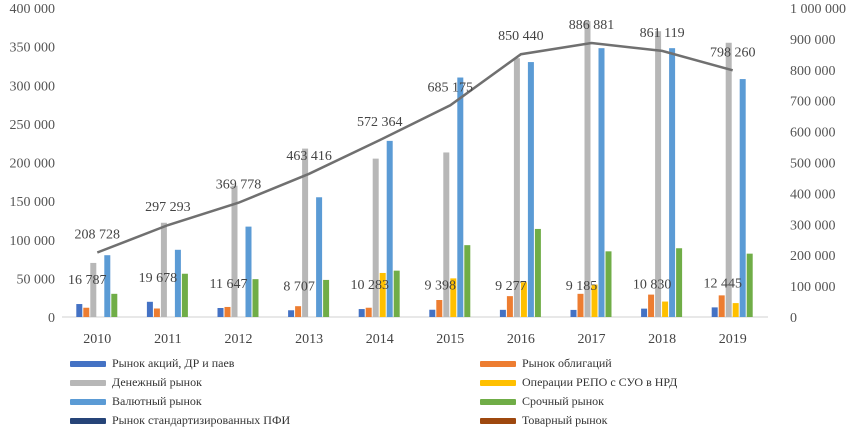  What do you see at coordinates (451, 87) in the screenshot?
I see `line-data-label: 685 175` at bounding box center [451, 87].